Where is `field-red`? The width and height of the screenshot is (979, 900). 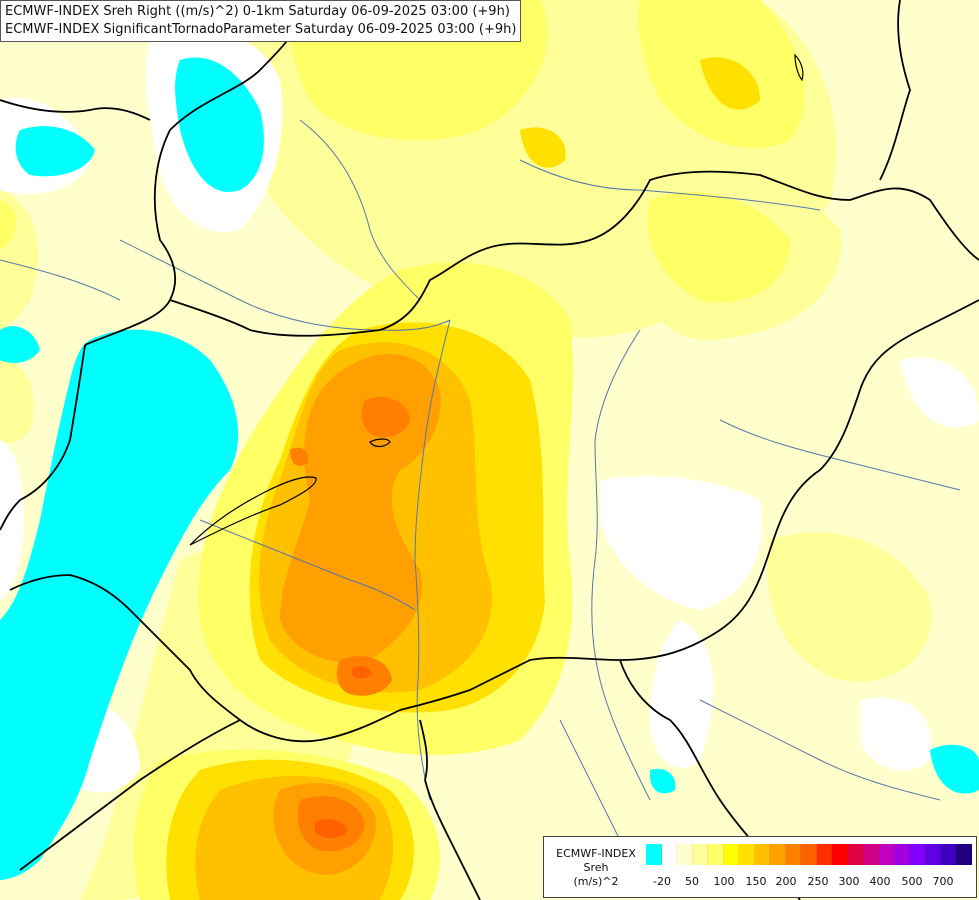
field-red is located at coordinates (343, 752).